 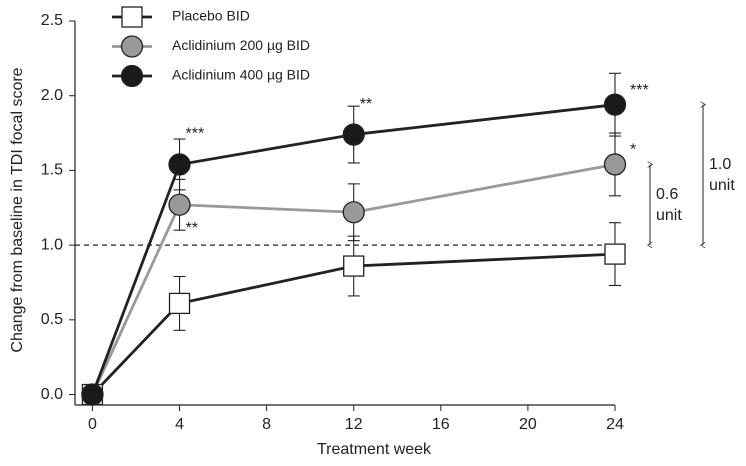 I want to click on x-tick-label: 4, so click(x=179, y=424).